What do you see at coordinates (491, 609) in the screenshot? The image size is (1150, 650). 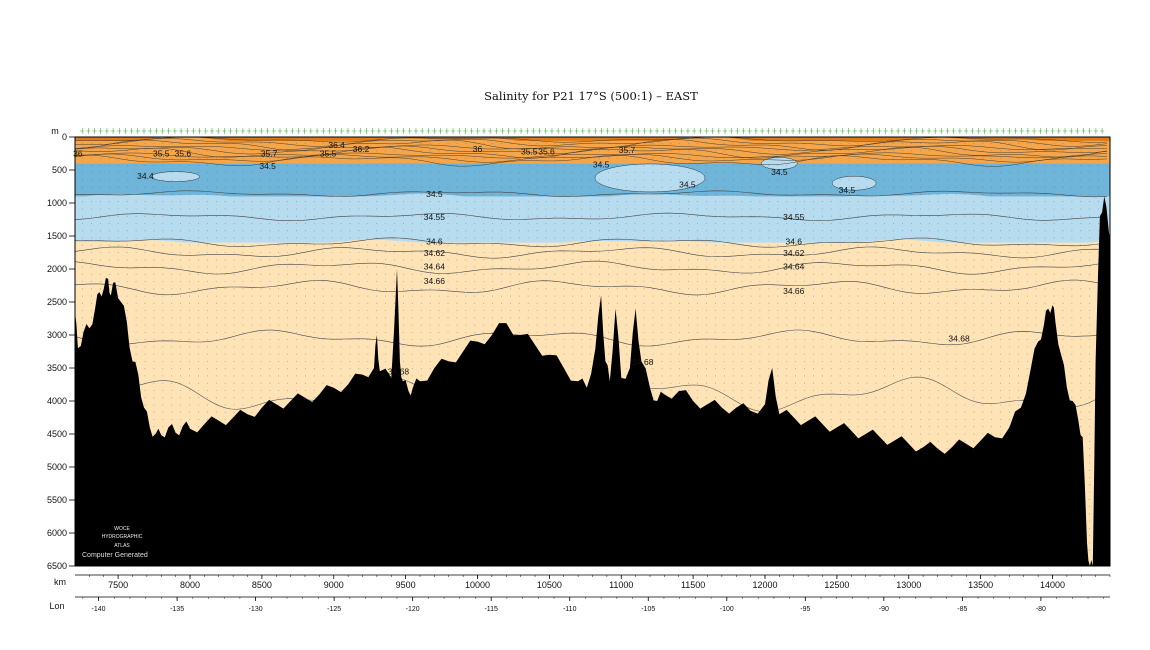 I see `lon-tick-label: -115` at bounding box center [491, 609].